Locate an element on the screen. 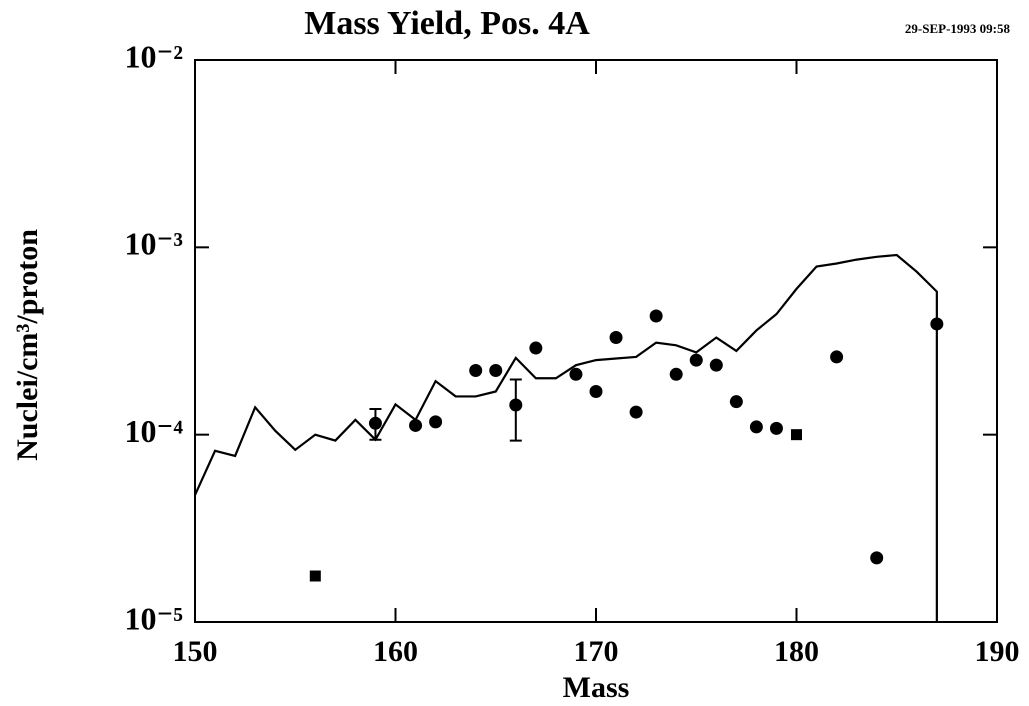 This screenshot has height=706, width=1029. y-tick-label: 10⁻² is located at coordinates (154, 56).